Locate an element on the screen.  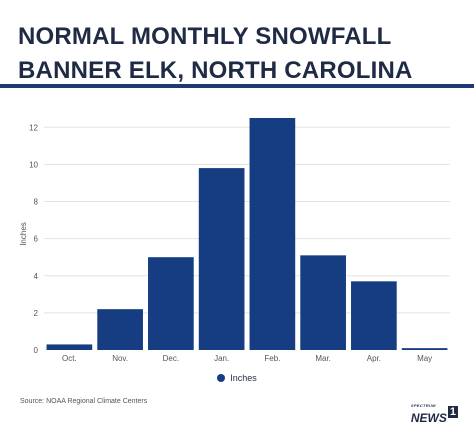
y-tick-label: 12 is located at coordinates (33, 127).